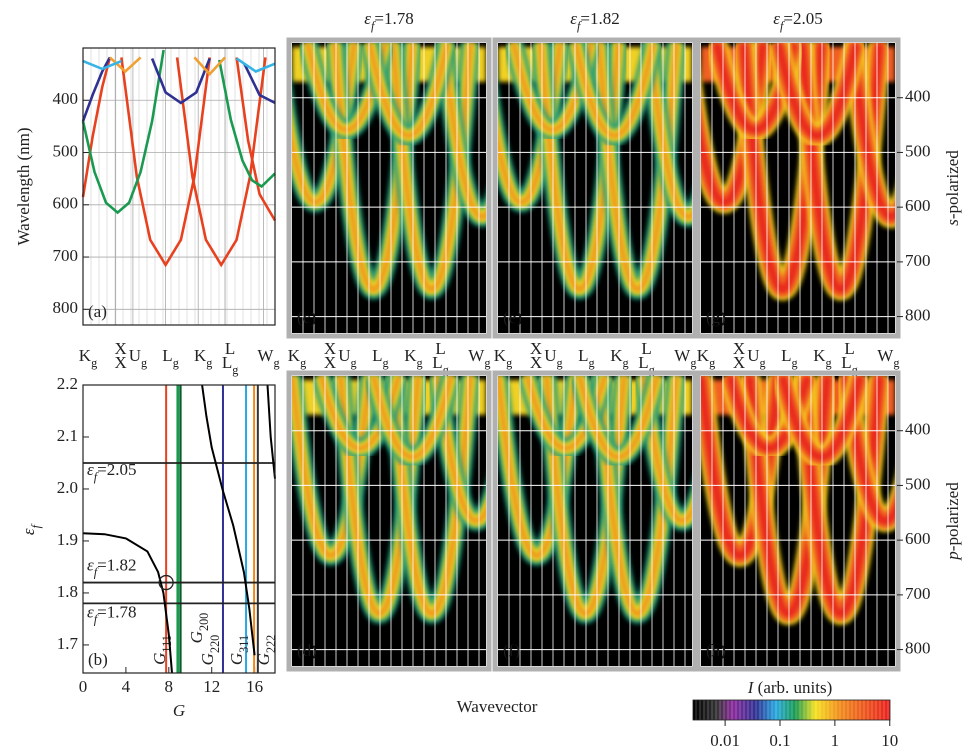 This screenshot has width=967, height=755. Describe the element at coordinates (239, 650) in the screenshot. I see `vline-label: G311` at that location.